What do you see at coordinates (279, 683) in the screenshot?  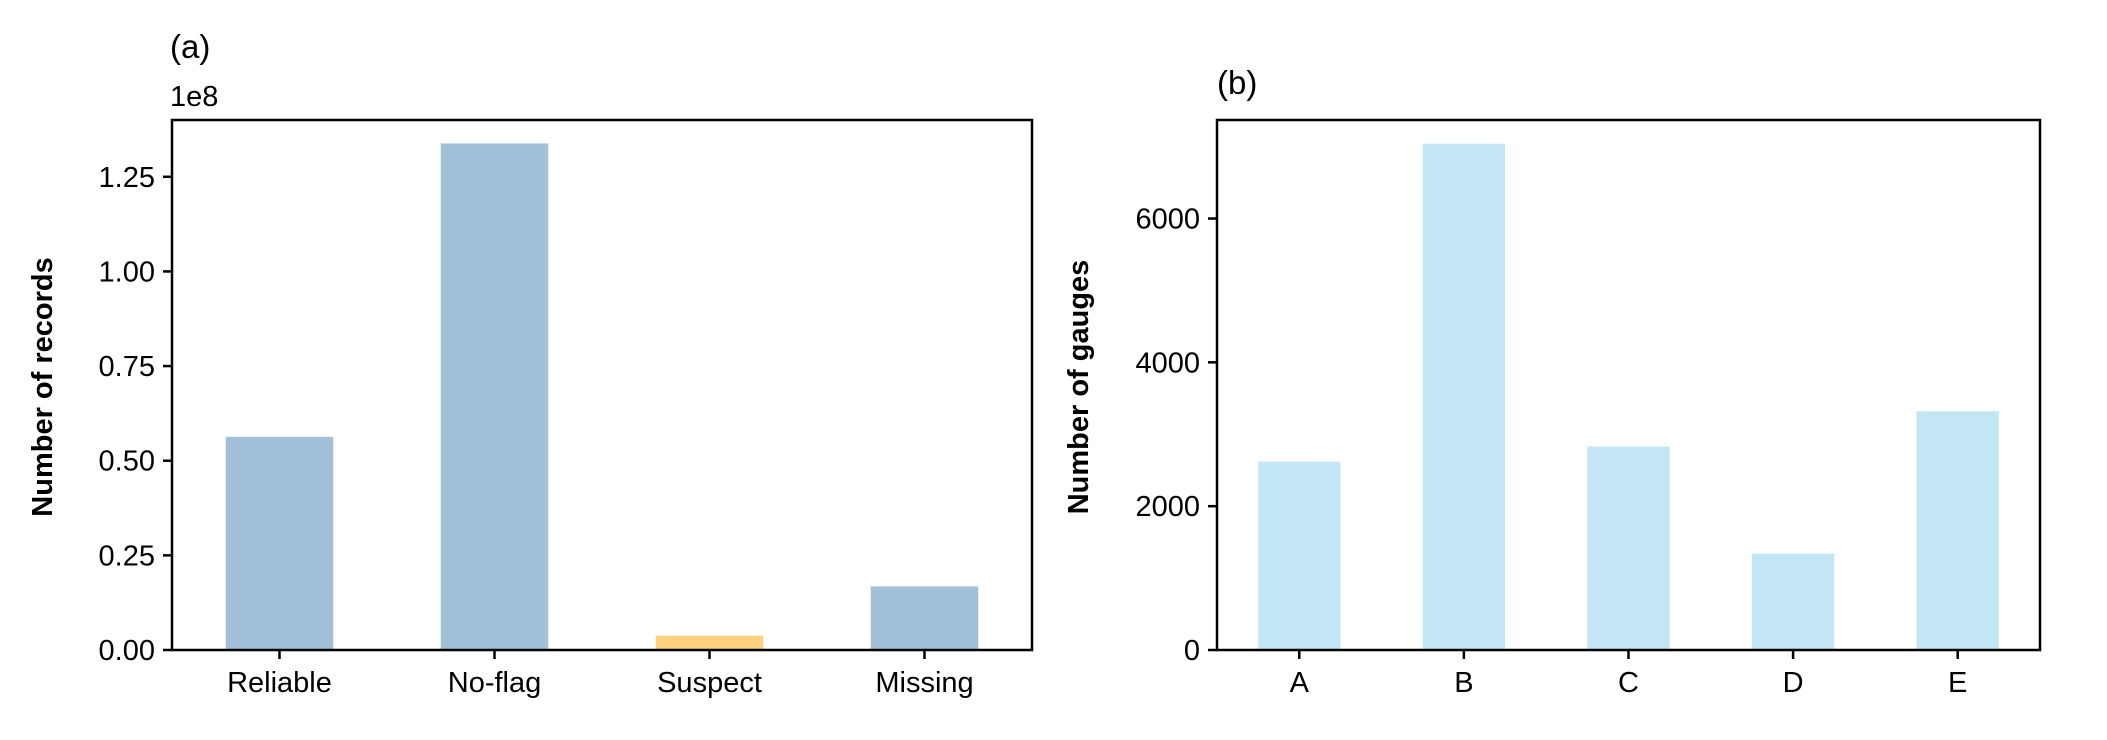 I see `panel-a-x-tick-label: Reliable` at bounding box center [279, 683].